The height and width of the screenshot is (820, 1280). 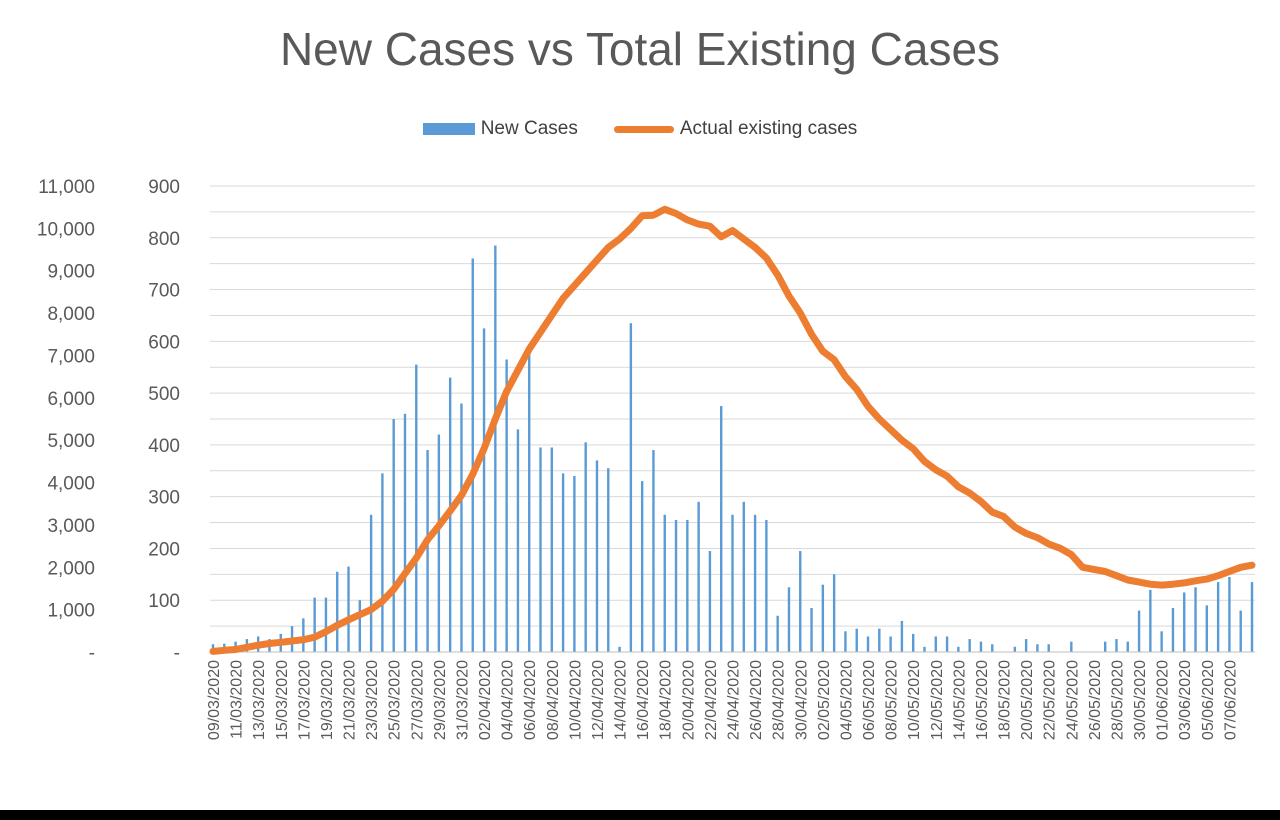 I want to click on x-tick-label: 17/03/2020, so click(x=304, y=700).